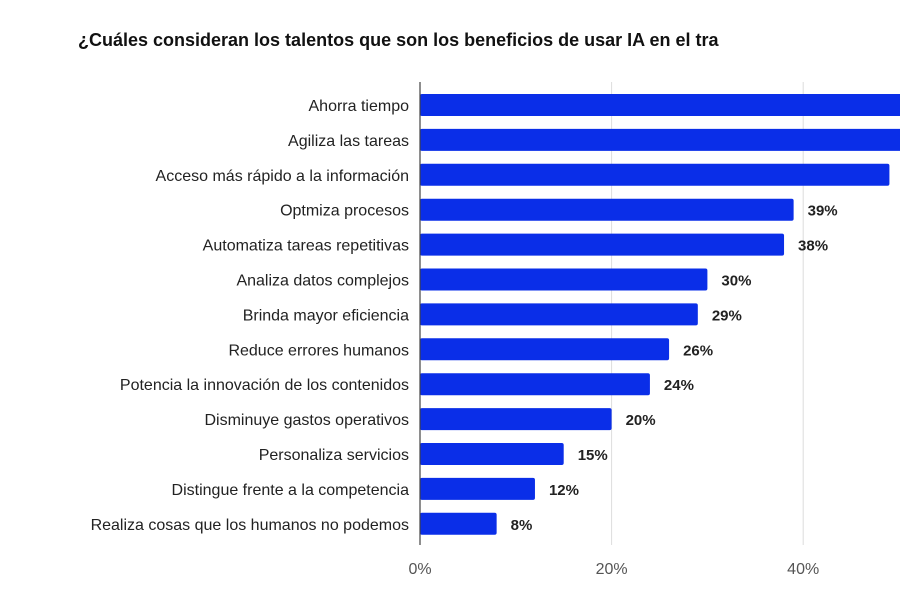 Image resolution: width=900 pixels, height=600 pixels. I want to click on category-label: Analiza datos complejos, so click(322, 281).